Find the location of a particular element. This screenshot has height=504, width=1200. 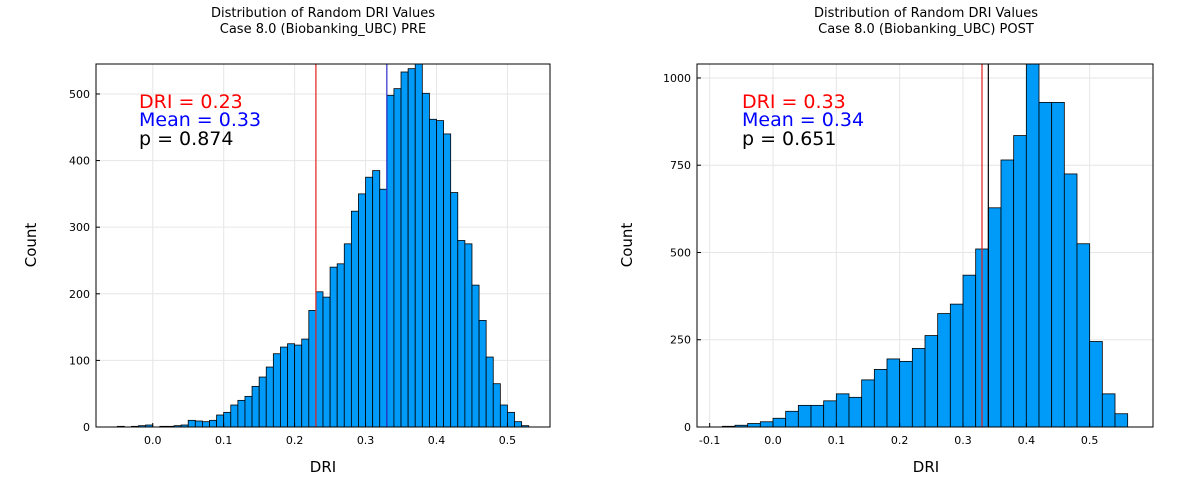

y-axis-ticks: 0 250 500 750 1000 is located at coordinates (682, 253).